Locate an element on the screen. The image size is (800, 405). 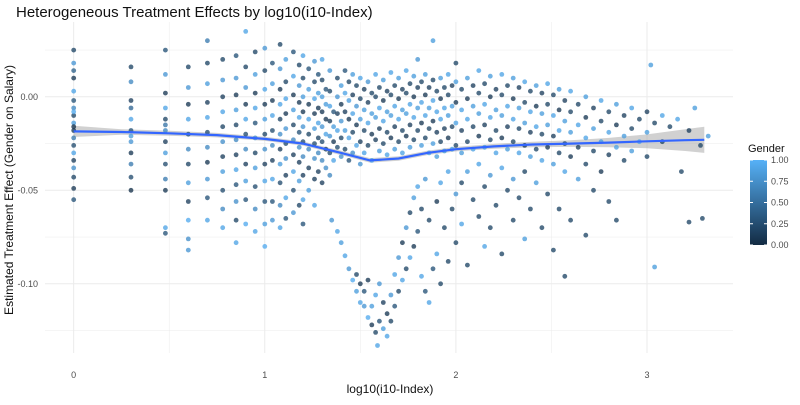
y-axis-ticks: -0.10-0.050.00 is located at coordinates (27, 190).